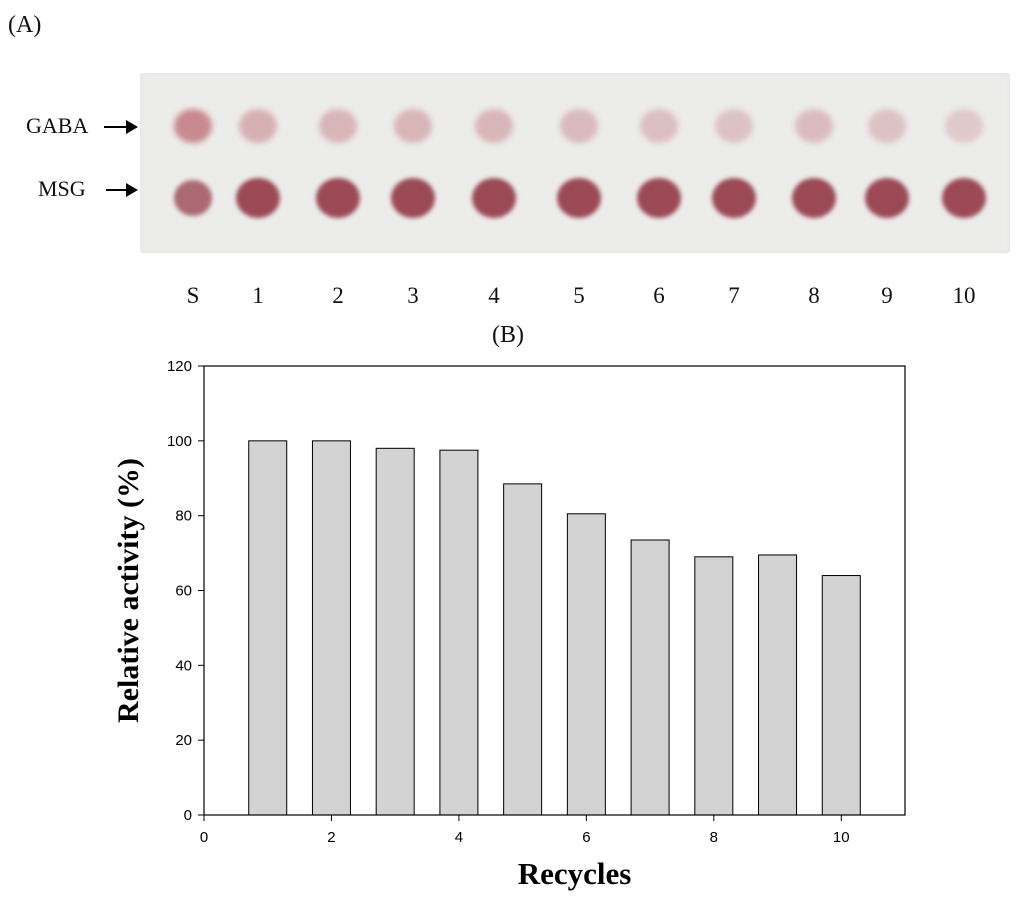  Describe the element at coordinates (579, 295) in the screenshot. I see `lane-label: 5` at that location.